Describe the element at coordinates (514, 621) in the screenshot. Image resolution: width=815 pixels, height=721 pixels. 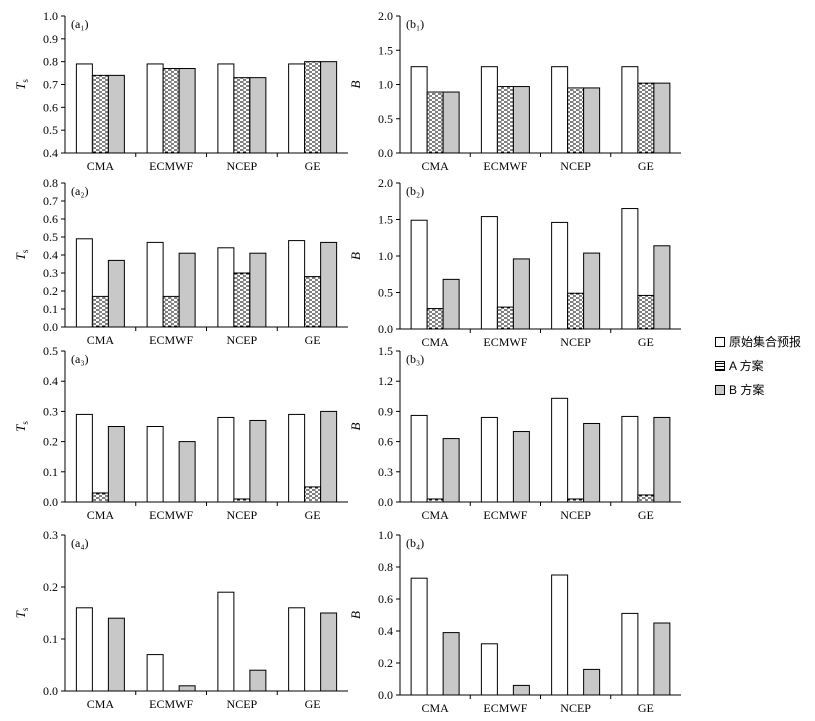
I see `chart-b4: 0.0 0.2 0.4 0.6 0.8 1.0 CMA ECMWF NCEP GE (b₄) B` at that location.